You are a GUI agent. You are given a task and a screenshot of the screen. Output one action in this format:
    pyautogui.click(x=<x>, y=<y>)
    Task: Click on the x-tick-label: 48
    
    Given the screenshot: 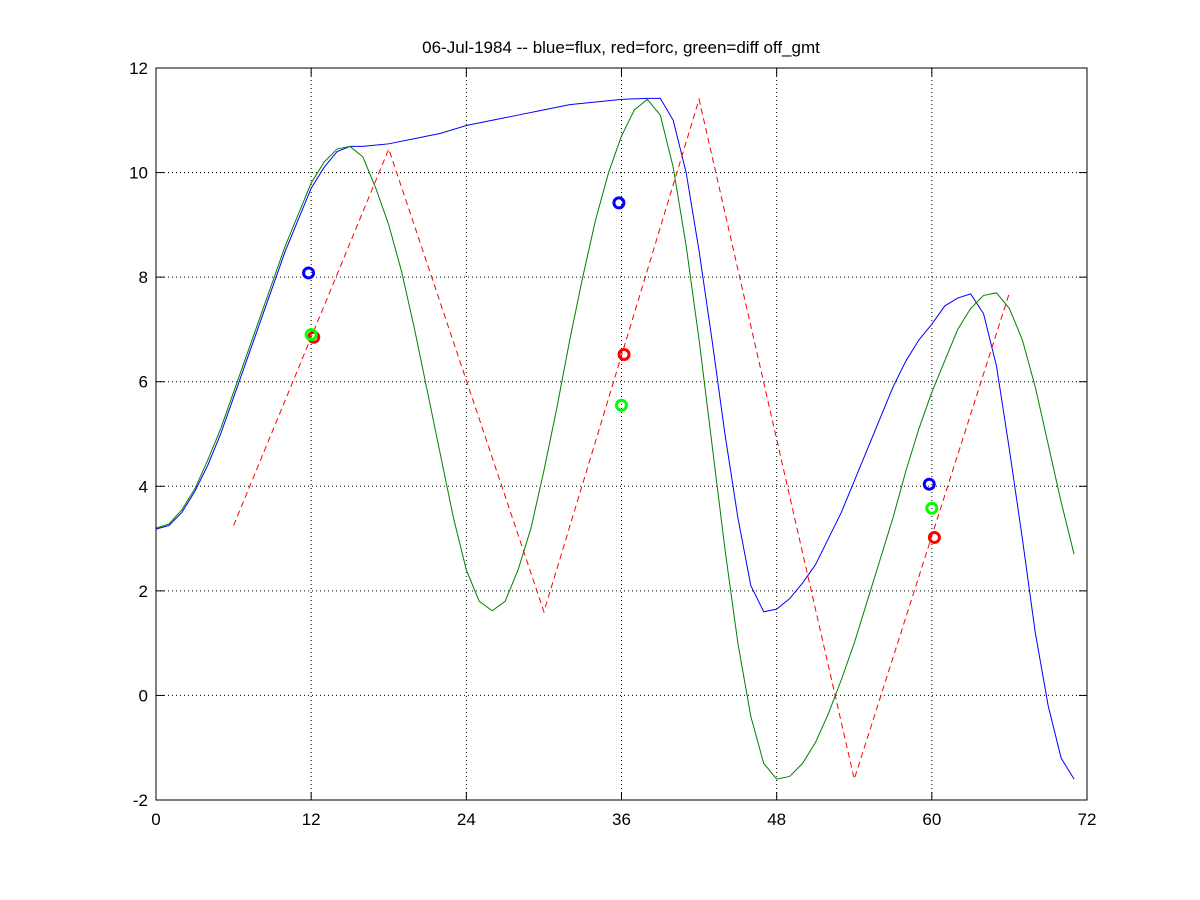 What is the action you would take?
    pyautogui.click(x=776, y=819)
    